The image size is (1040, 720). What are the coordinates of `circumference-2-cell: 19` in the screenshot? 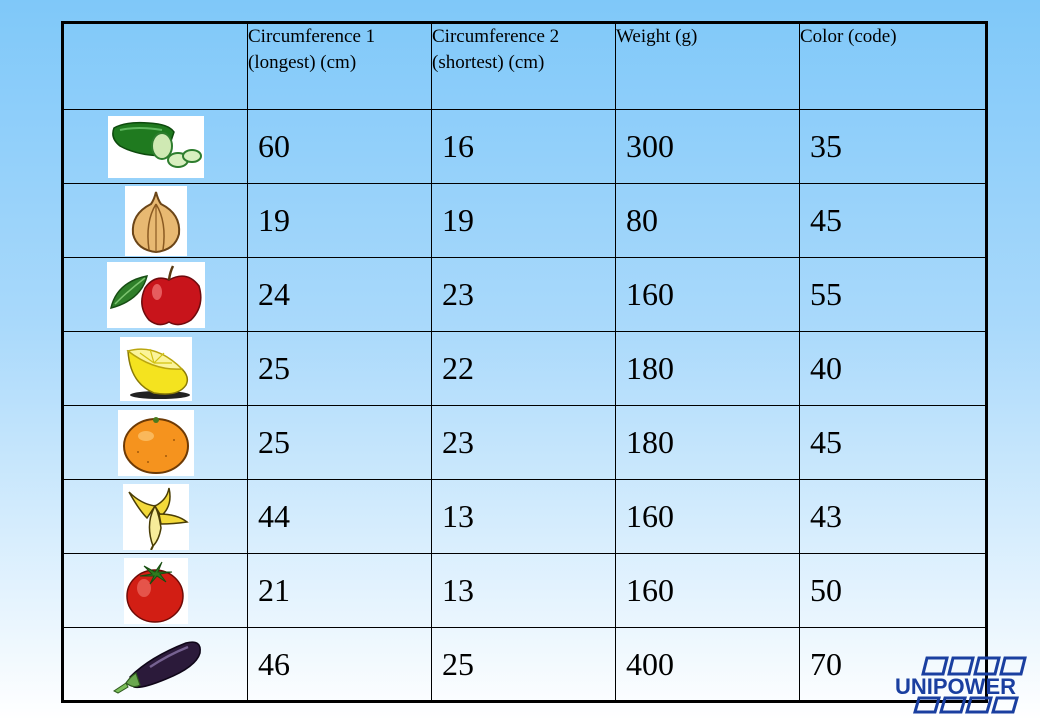 It's located at (523, 220).